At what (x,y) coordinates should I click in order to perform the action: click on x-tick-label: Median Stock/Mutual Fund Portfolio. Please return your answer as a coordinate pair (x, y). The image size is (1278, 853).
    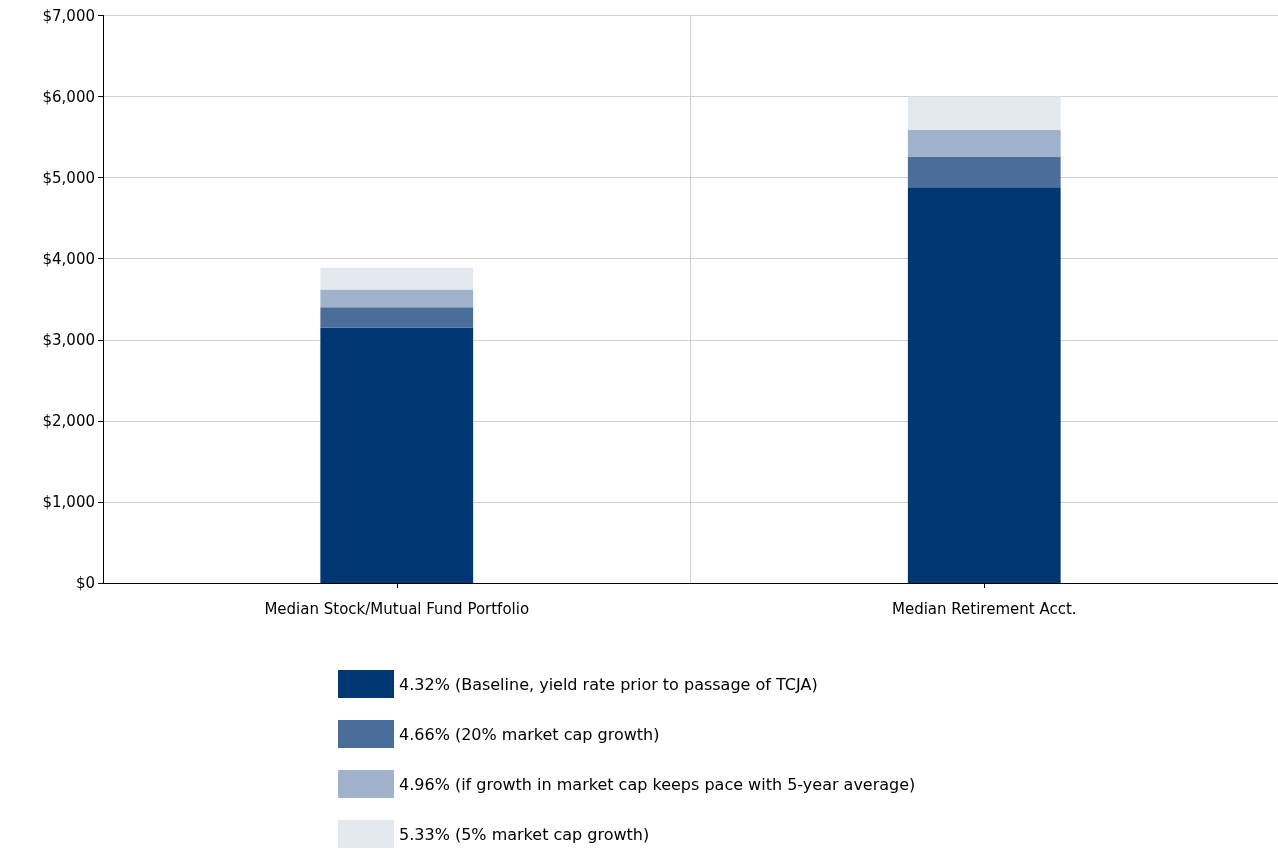
    Looking at the image, I should click on (397, 608).